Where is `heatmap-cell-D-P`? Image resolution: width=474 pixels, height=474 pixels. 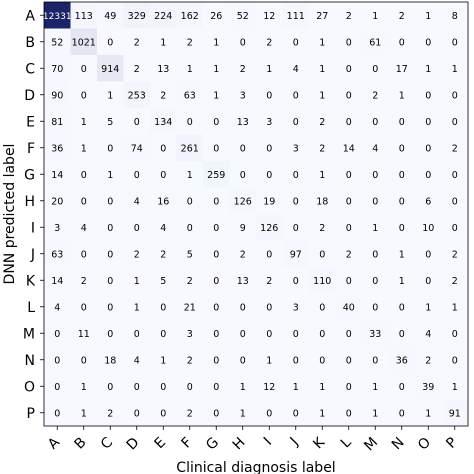
heatmap-cell-D-P is located at coordinates (455, 95).